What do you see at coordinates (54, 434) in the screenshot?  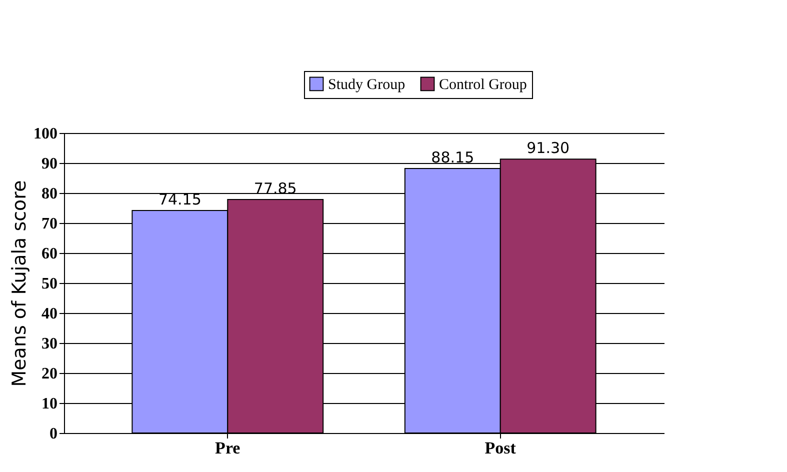 I see `y-tick-label: 0` at bounding box center [54, 434].